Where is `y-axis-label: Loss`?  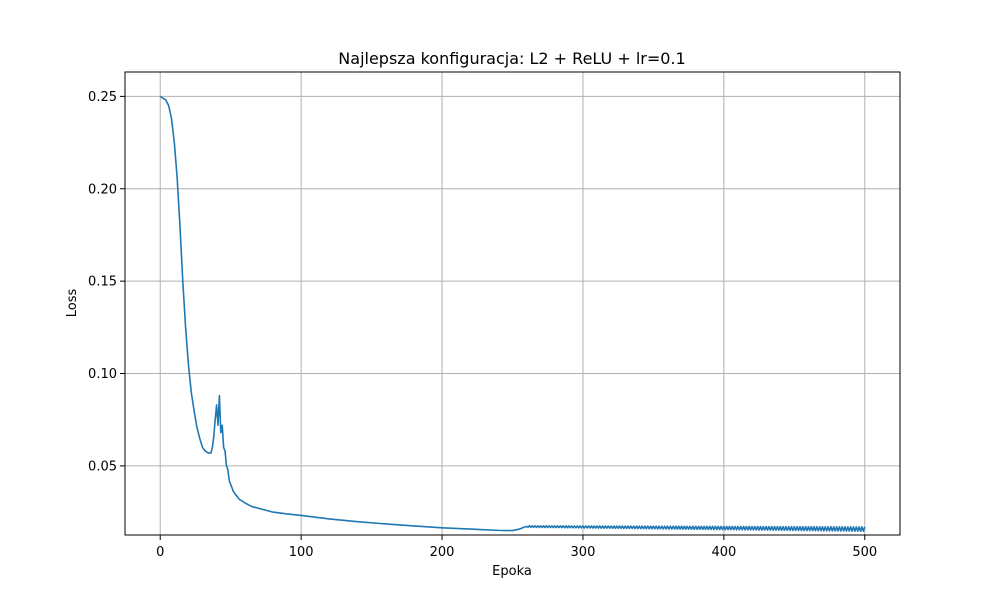
y-axis-label: Loss is located at coordinates (72, 303).